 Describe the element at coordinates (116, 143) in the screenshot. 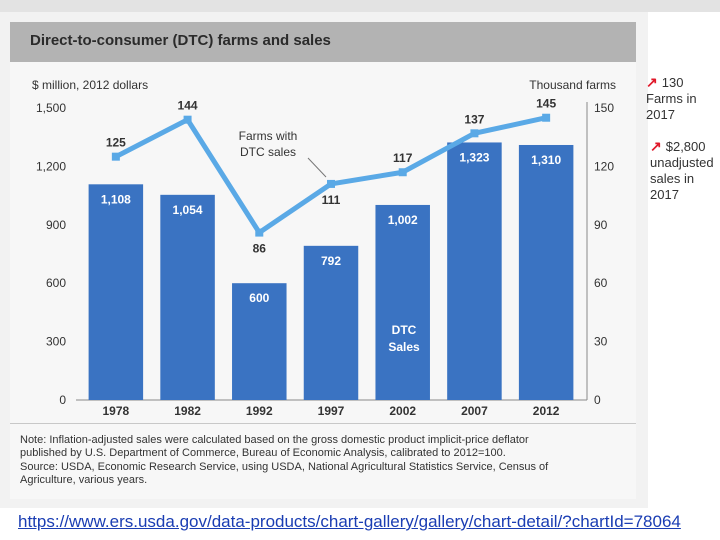

I see `farms-value-label: 125` at that location.